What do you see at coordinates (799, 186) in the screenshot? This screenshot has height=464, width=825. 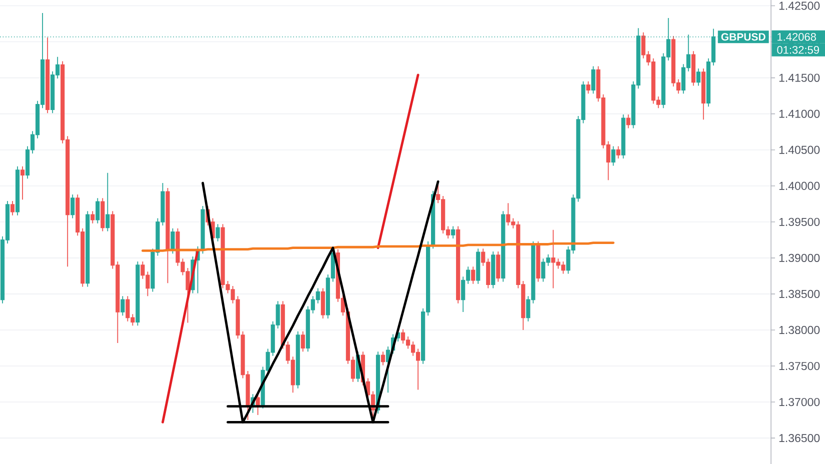 I see `y-tick-label: 1.40000` at bounding box center [799, 186].